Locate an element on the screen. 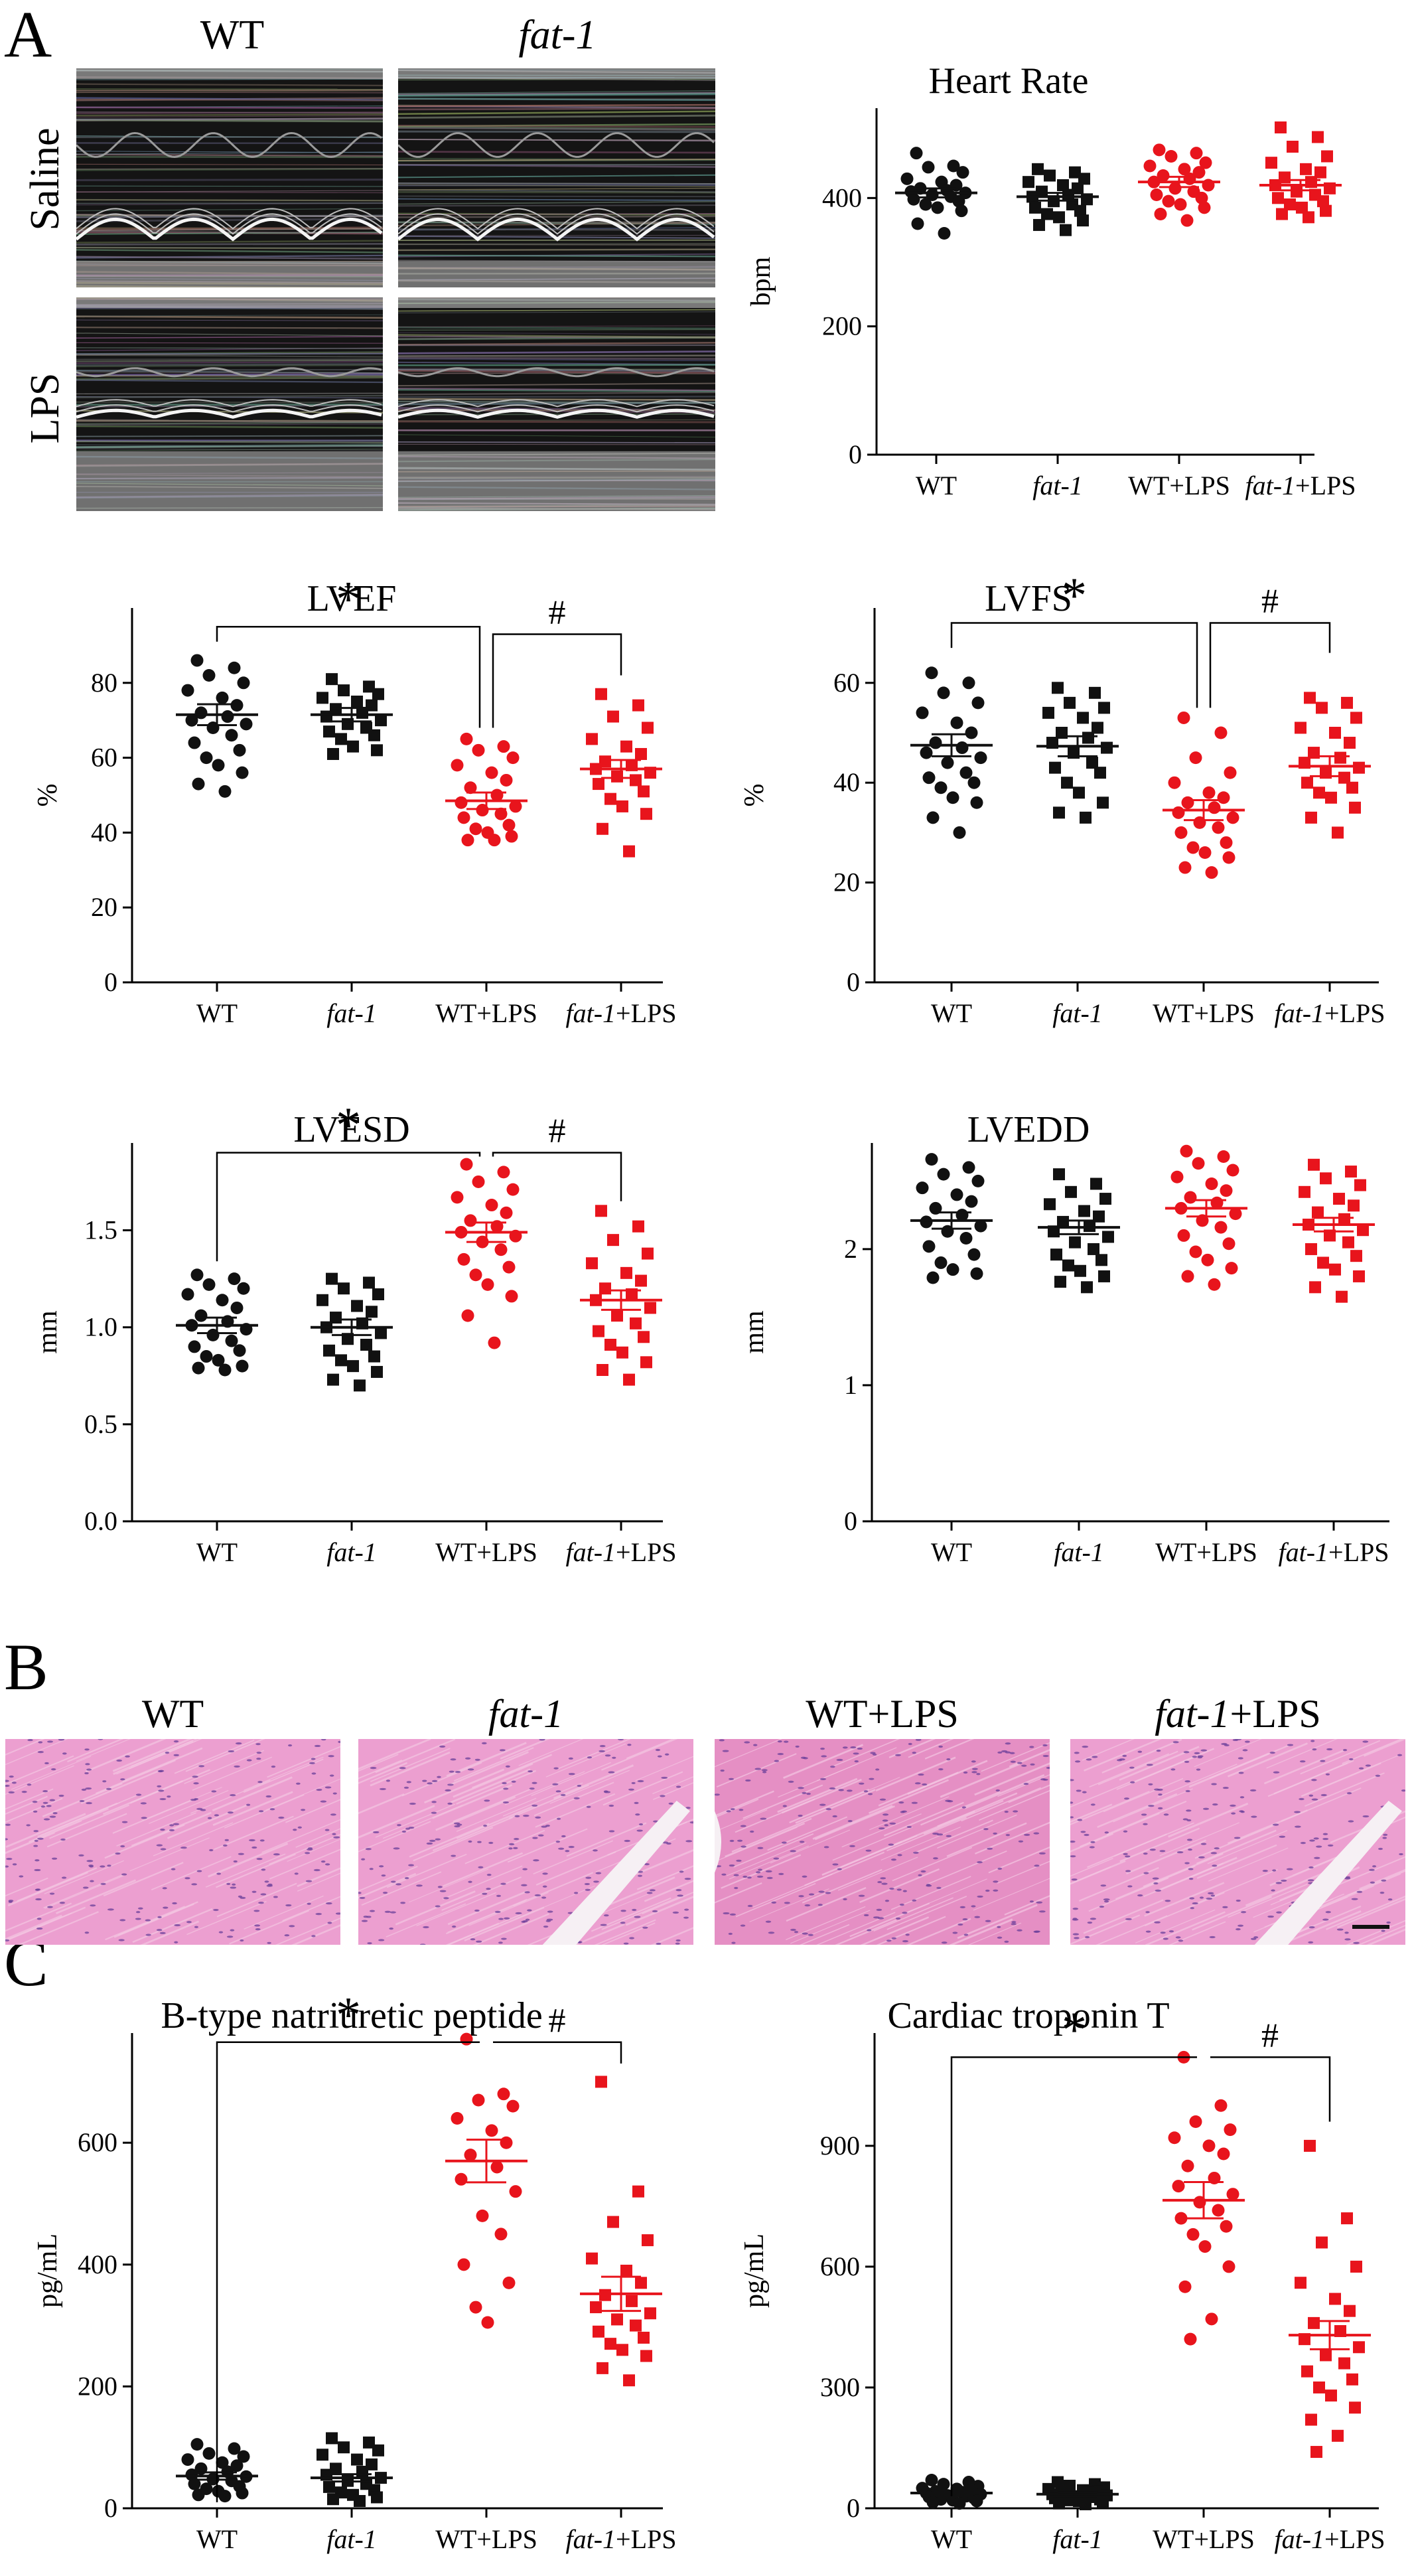 The width and height of the screenshot is (1412, 2576). histology-image-wt is located at coordinates (172, 1842).